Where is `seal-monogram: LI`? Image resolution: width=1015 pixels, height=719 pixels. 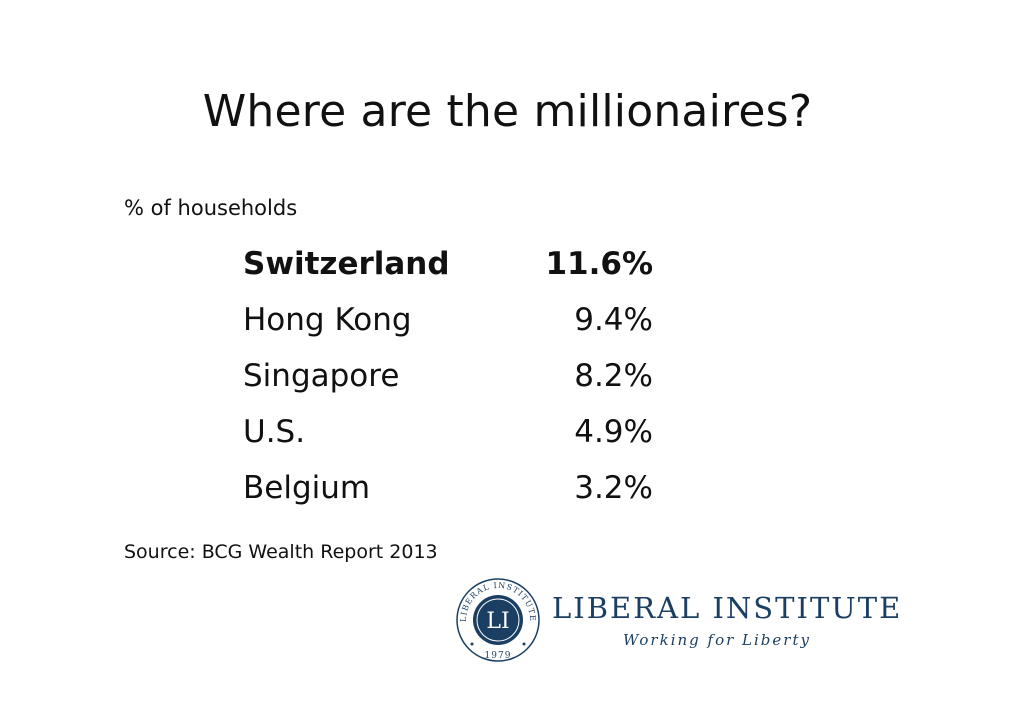 seal-monogram: LI is located at coordinates (497, 621).